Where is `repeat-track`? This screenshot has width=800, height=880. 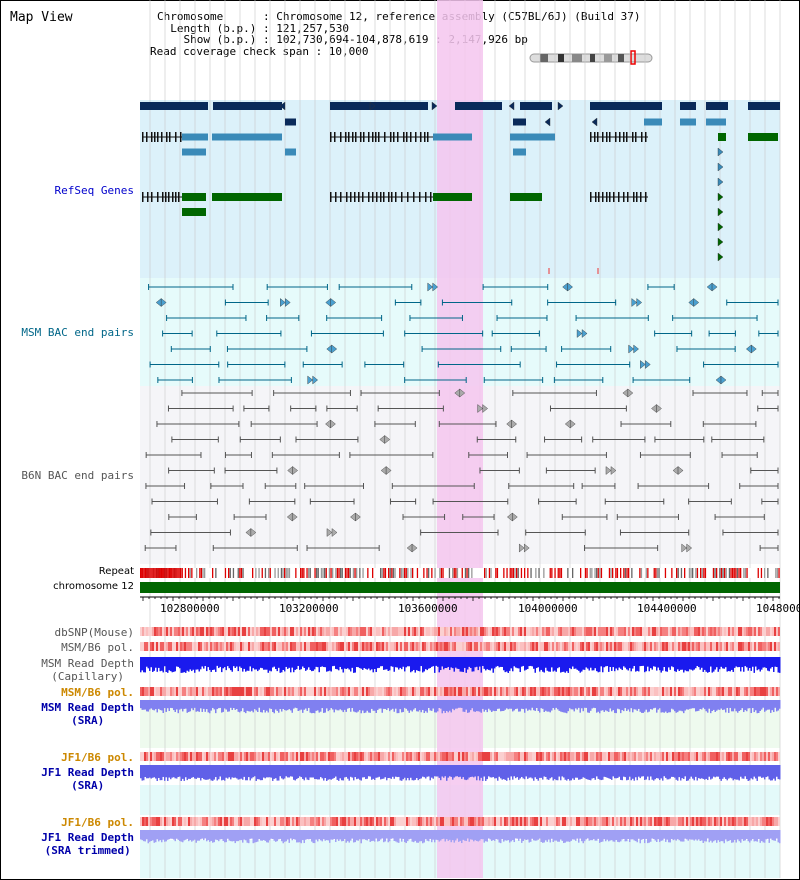 repeat-track is located at coordinates (460, 573).